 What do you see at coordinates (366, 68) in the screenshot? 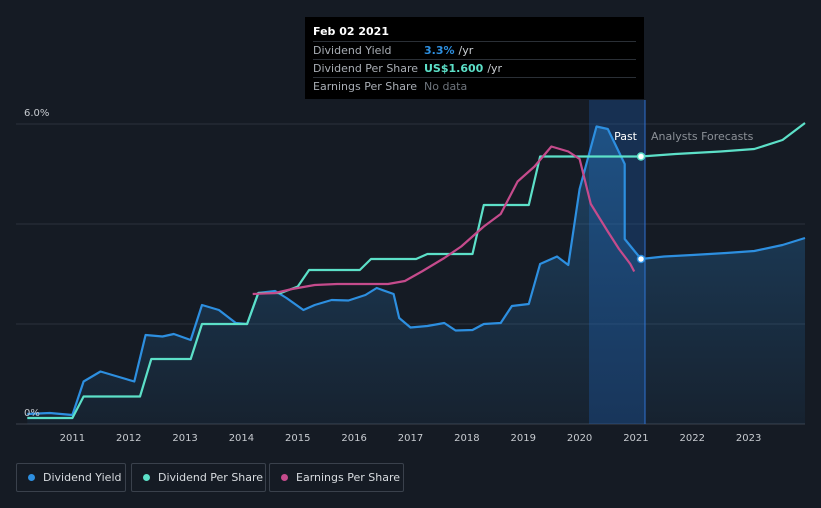
I see `tooltip-label: Dividend Per Share` at bounding box center [366, 68].